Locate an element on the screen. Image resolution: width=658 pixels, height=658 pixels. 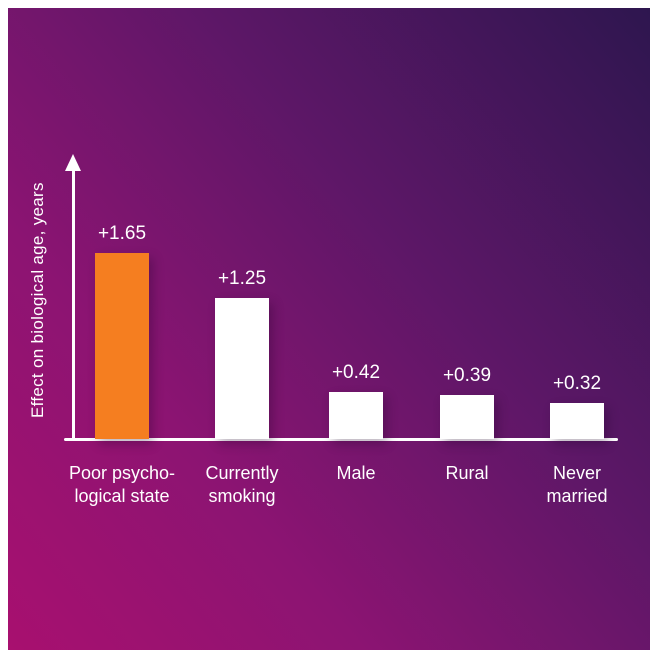
bar-category-label: Never married is located at coordinates (577, 485).